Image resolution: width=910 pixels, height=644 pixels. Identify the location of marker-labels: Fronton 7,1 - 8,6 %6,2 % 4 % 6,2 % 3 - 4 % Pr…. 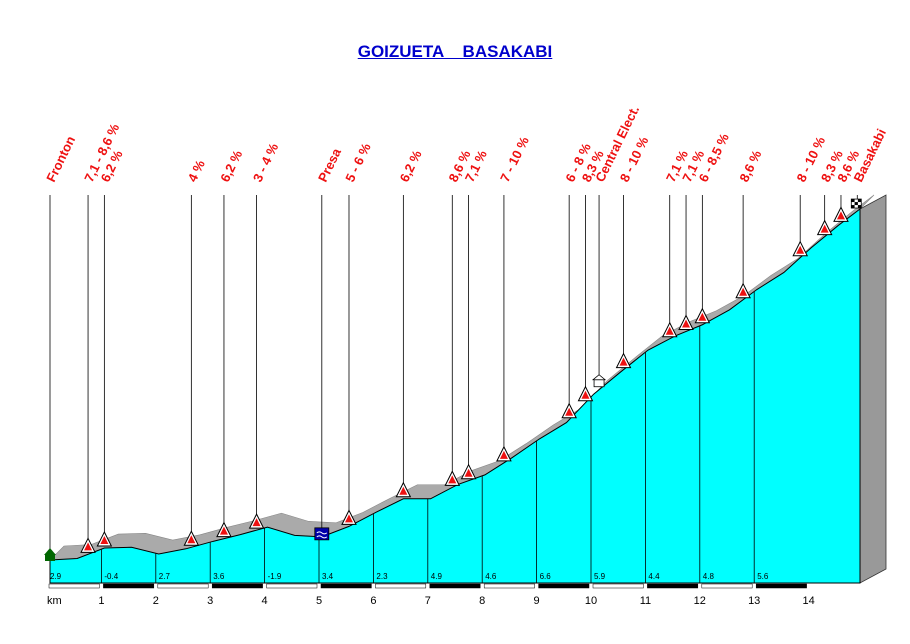
(466, 143).